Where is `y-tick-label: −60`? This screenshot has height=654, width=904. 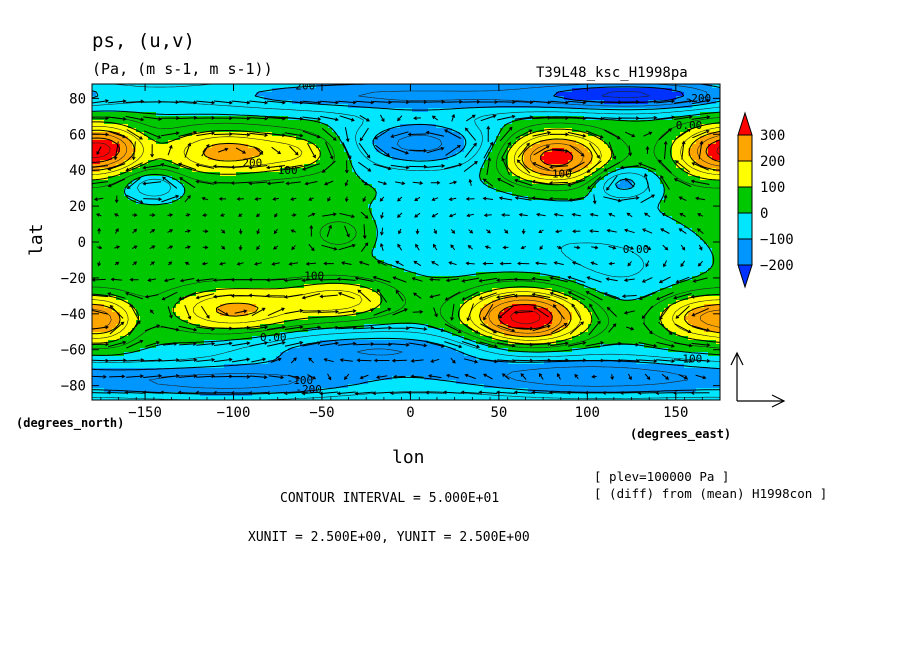
y-tick-label: −60 is located at coordinates (73, 351).